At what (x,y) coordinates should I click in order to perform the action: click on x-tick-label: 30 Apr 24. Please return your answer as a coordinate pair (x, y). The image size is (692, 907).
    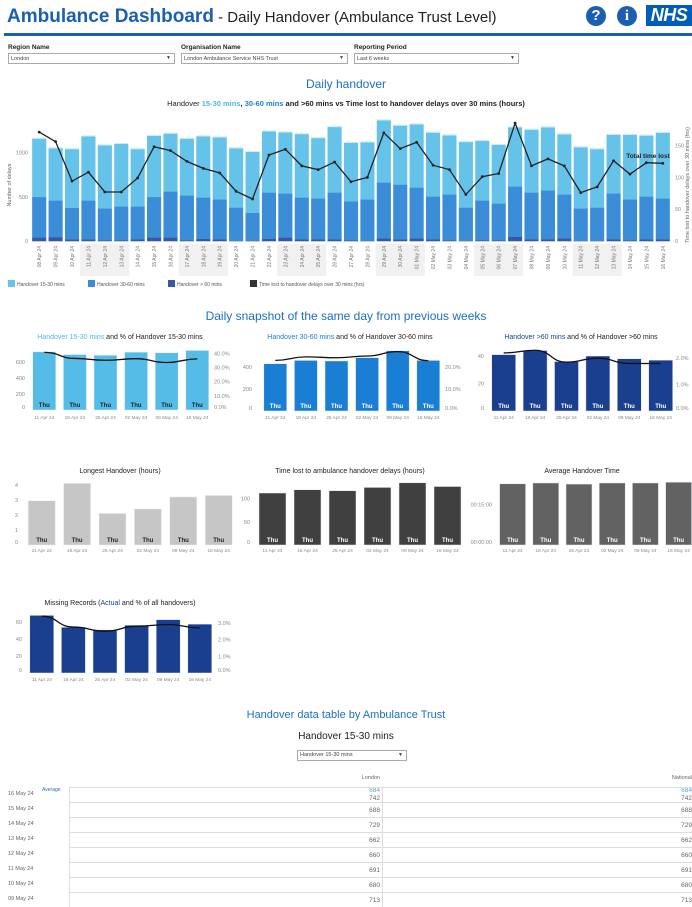
    Looking at the image, I should click on (401, 257).